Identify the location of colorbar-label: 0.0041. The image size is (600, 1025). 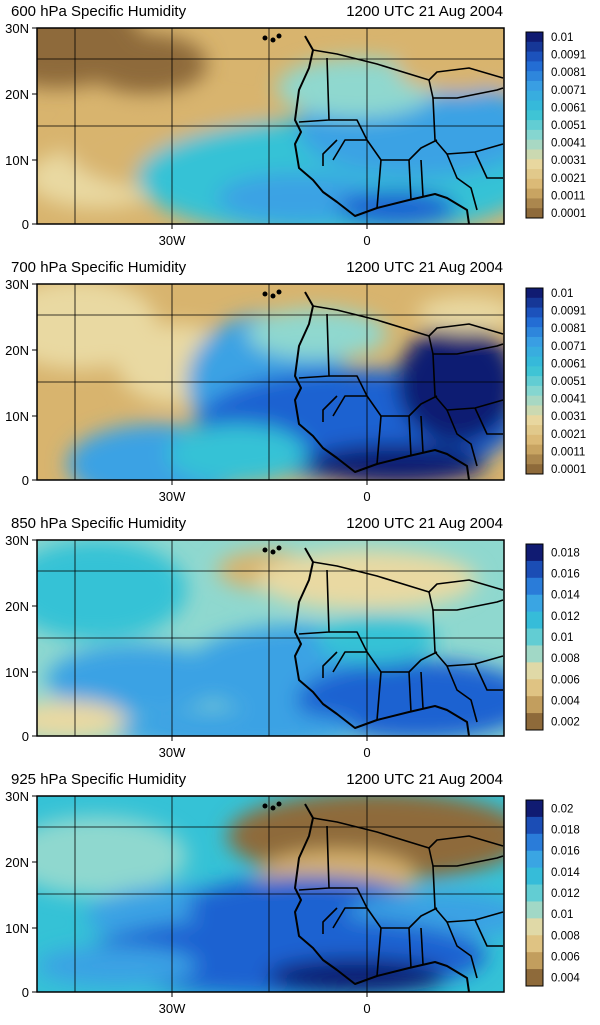
(568, 144).